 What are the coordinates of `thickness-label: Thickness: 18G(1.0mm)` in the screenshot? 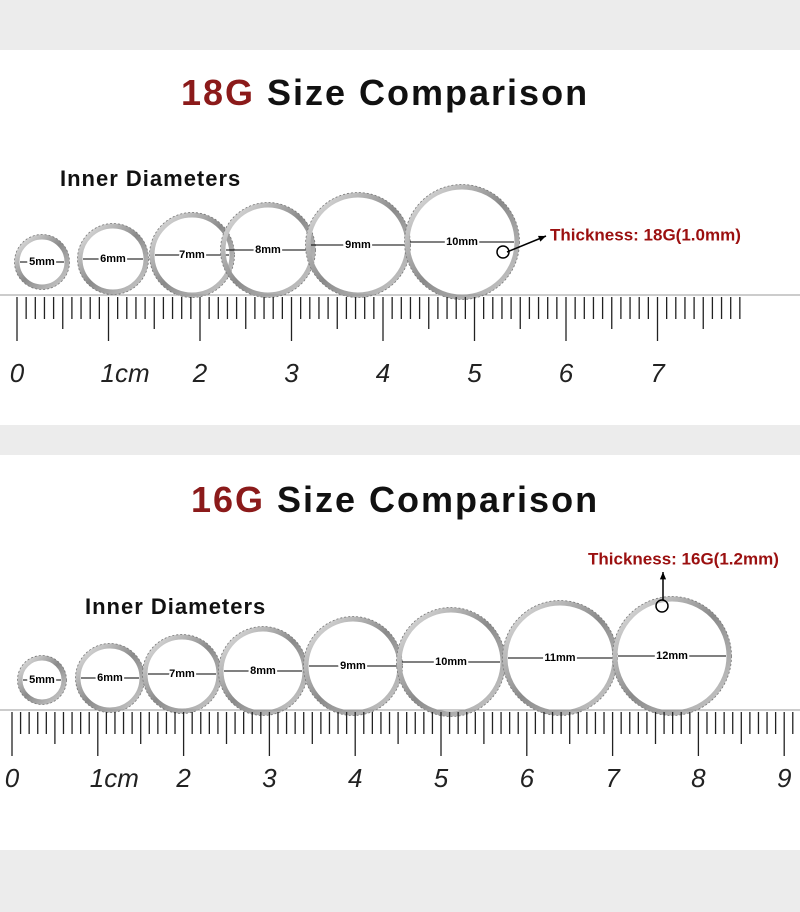 It's located at (645, 234).